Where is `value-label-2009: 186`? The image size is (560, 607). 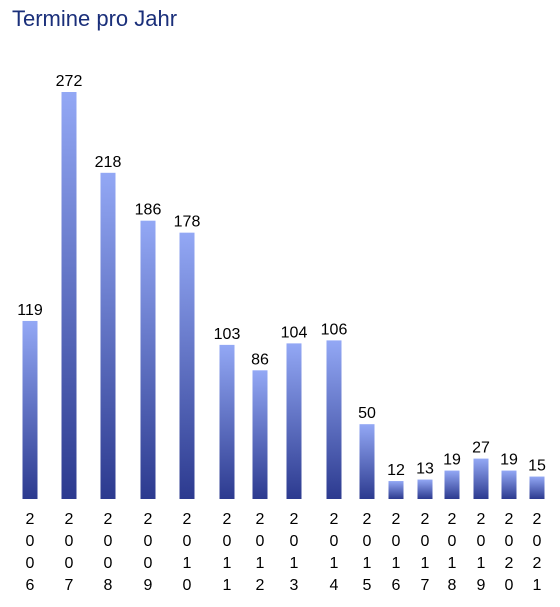
value-label-2009: 186 is located at coordinates (148, 210).